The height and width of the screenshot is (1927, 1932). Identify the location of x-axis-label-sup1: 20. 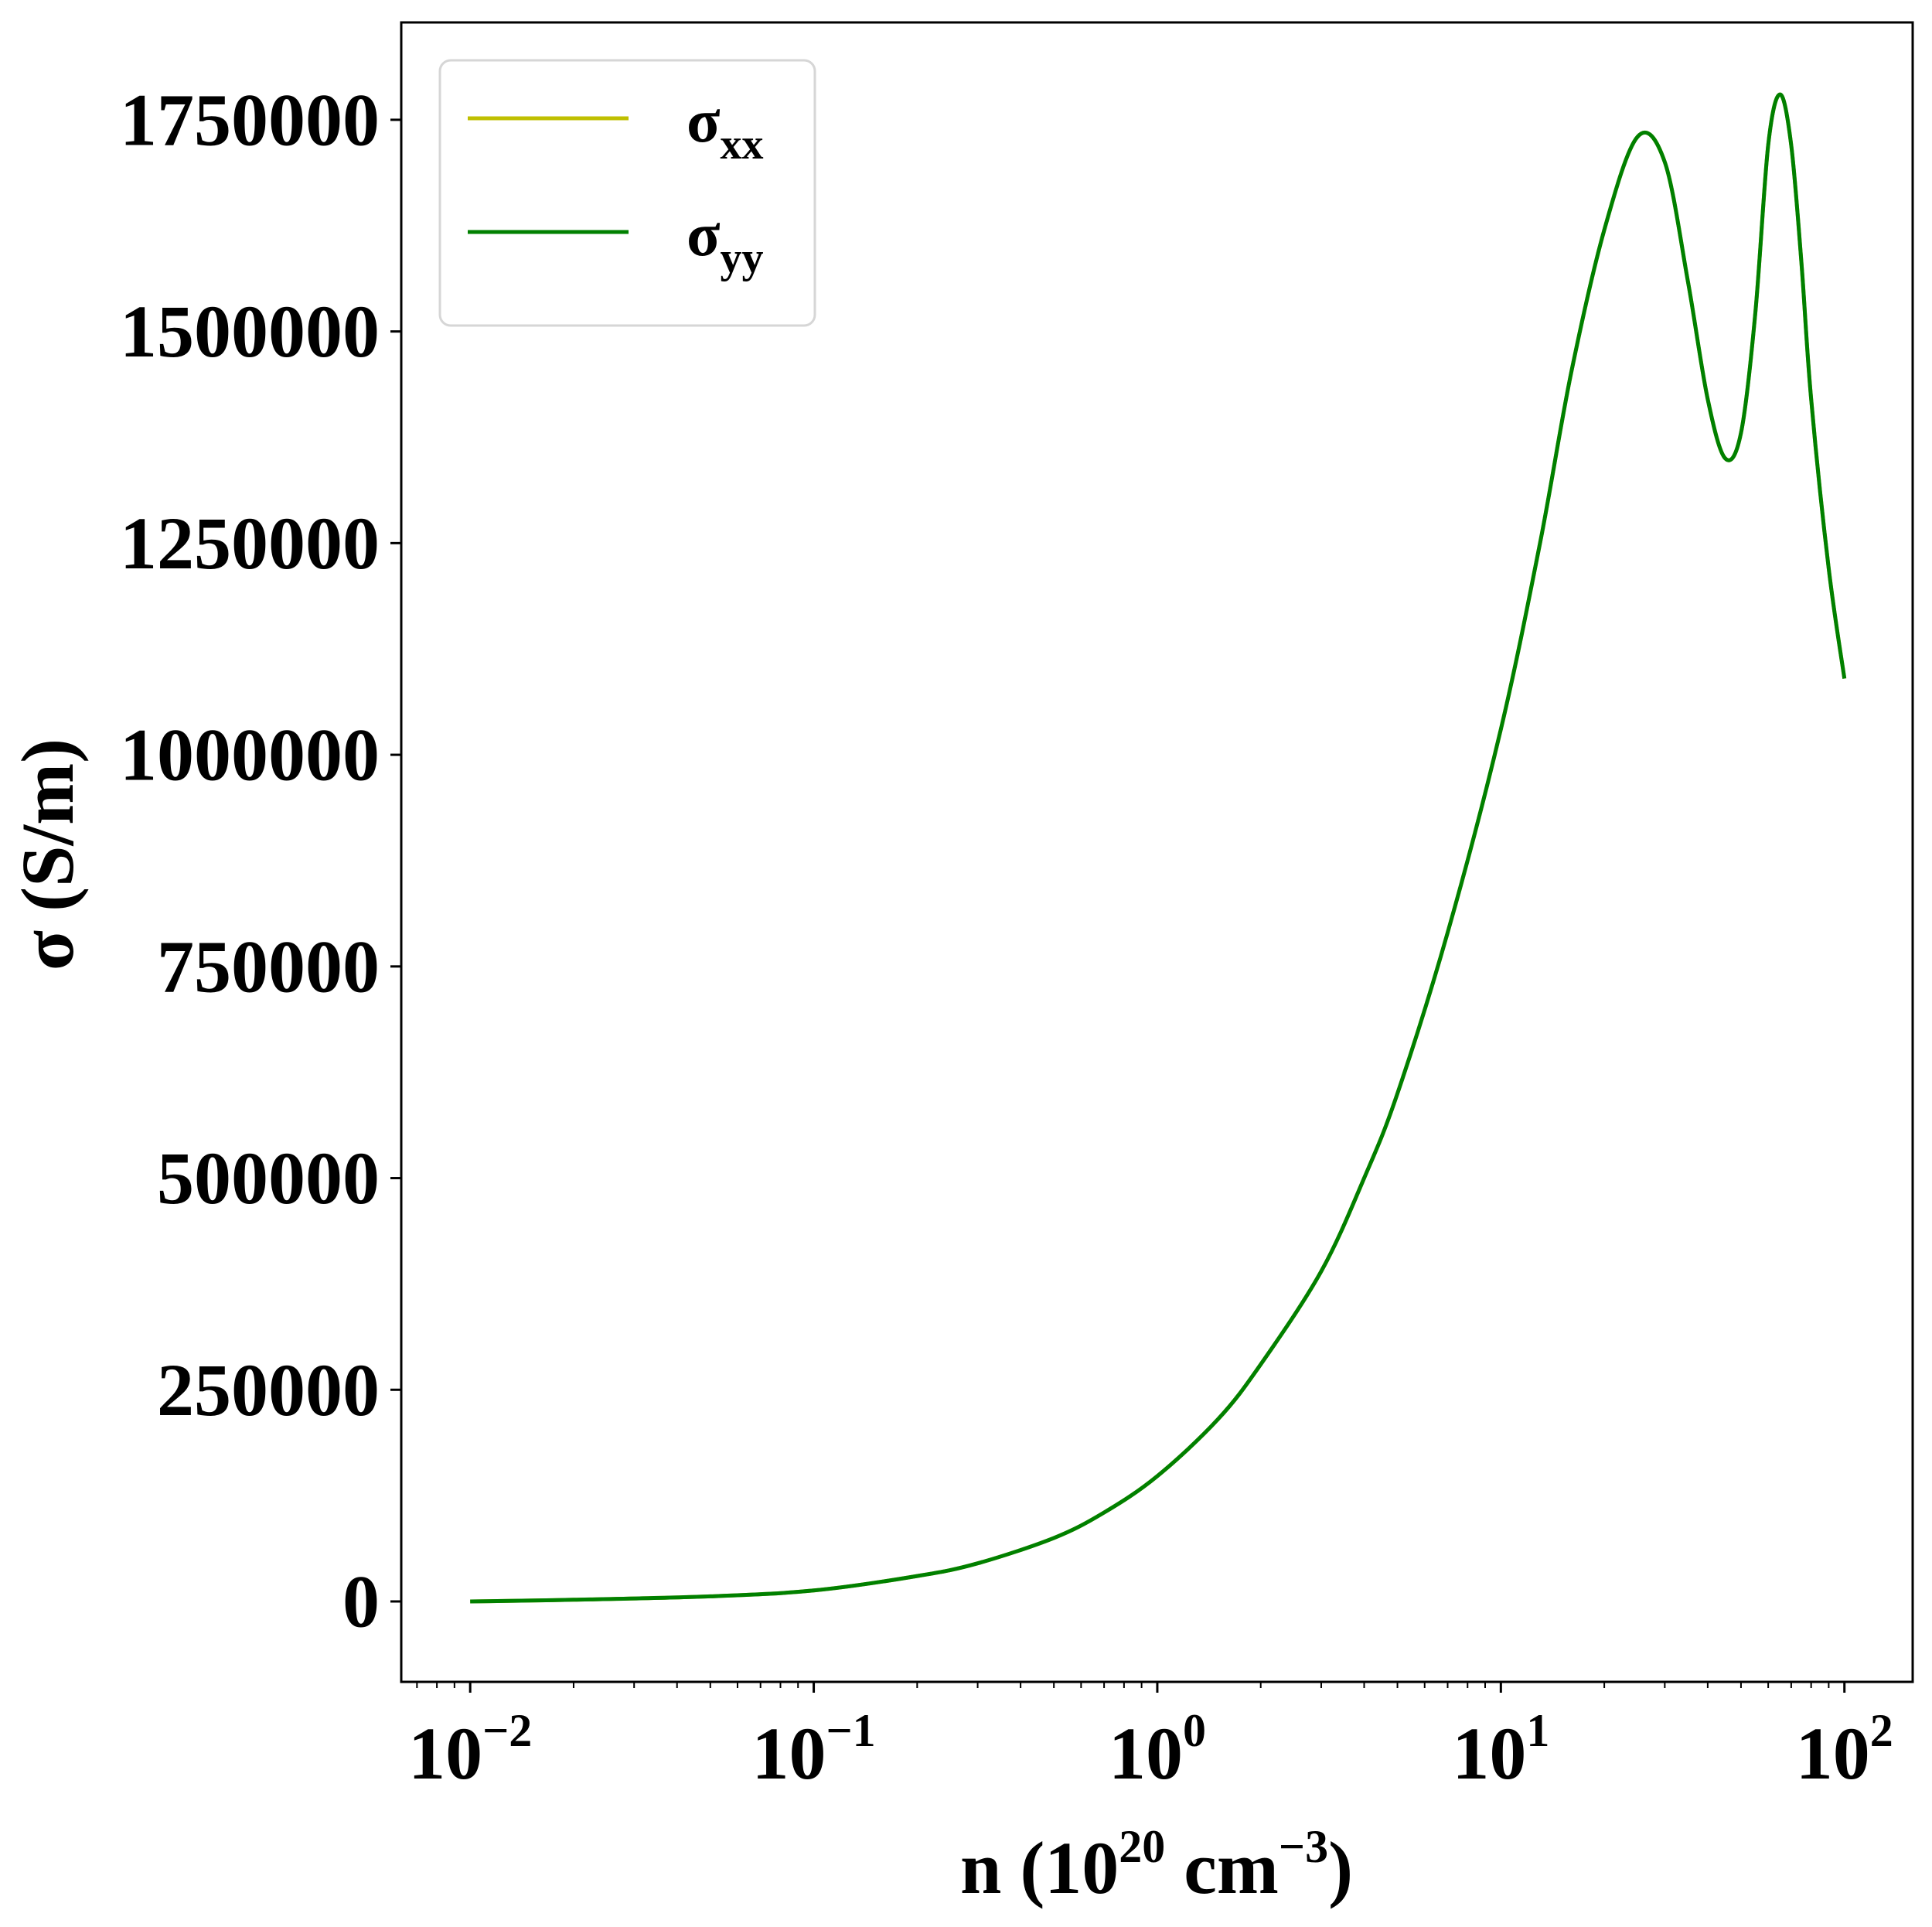
(1142, 1846).